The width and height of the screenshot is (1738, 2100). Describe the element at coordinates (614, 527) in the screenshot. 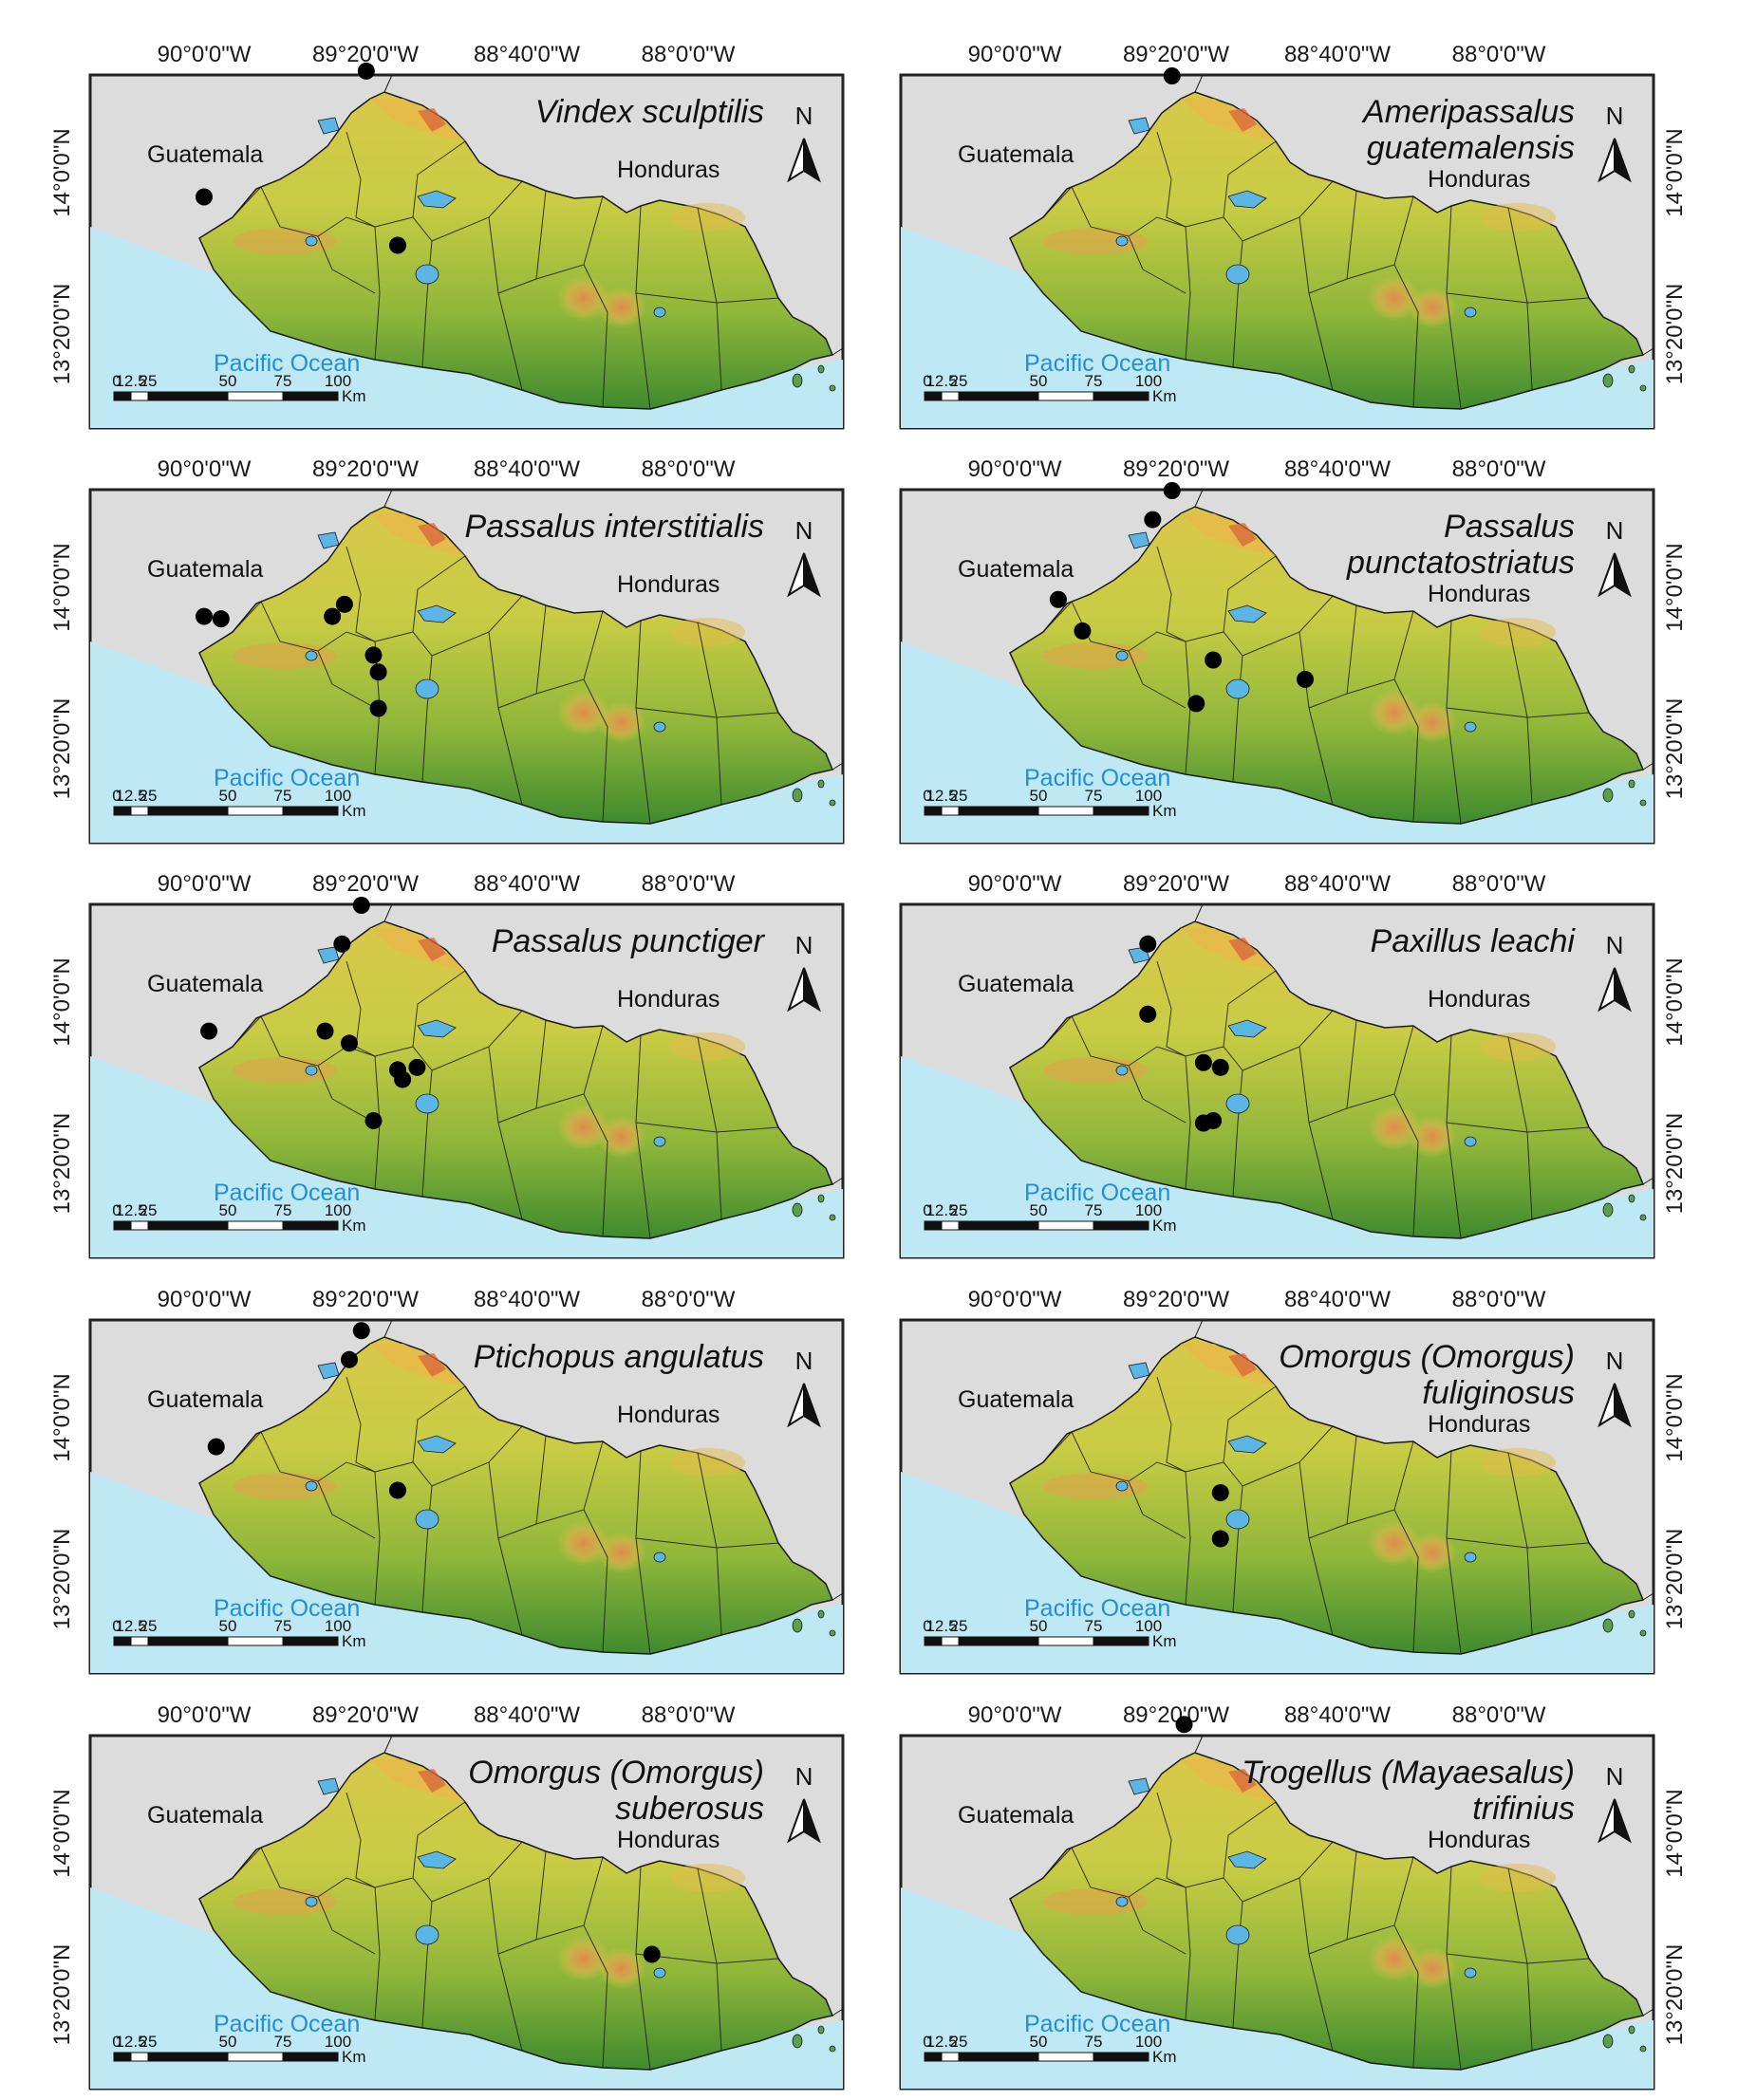

I see `species-name: Passalus interstitialis` at that location.